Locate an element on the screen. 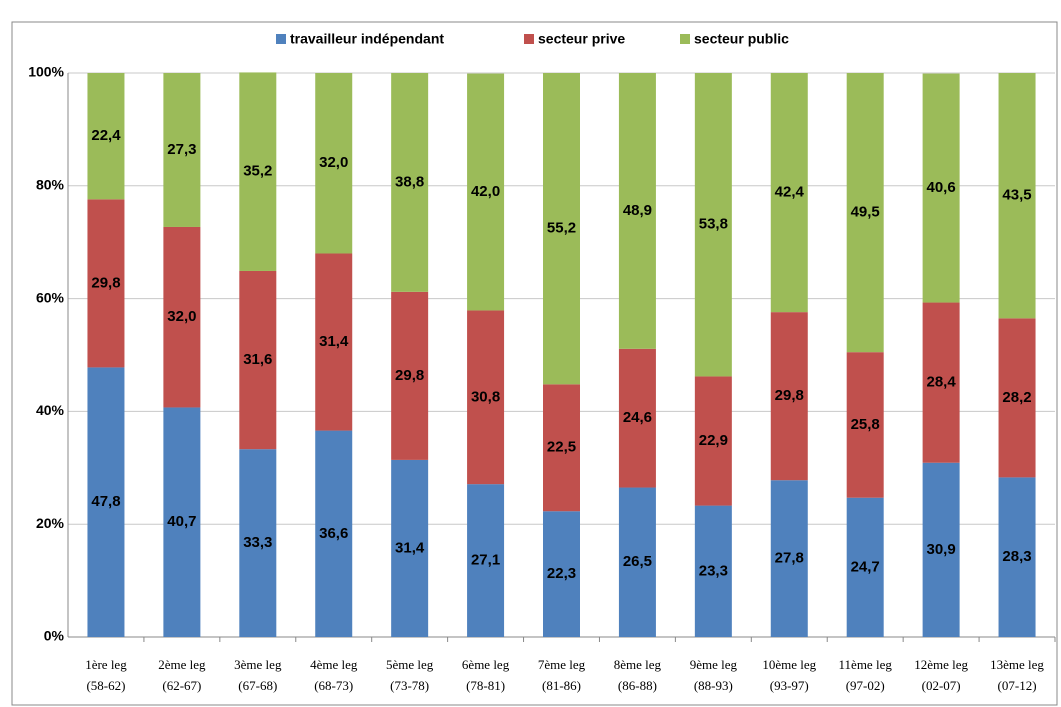  data-label: 24,6 is located at coordinates (637, 417).